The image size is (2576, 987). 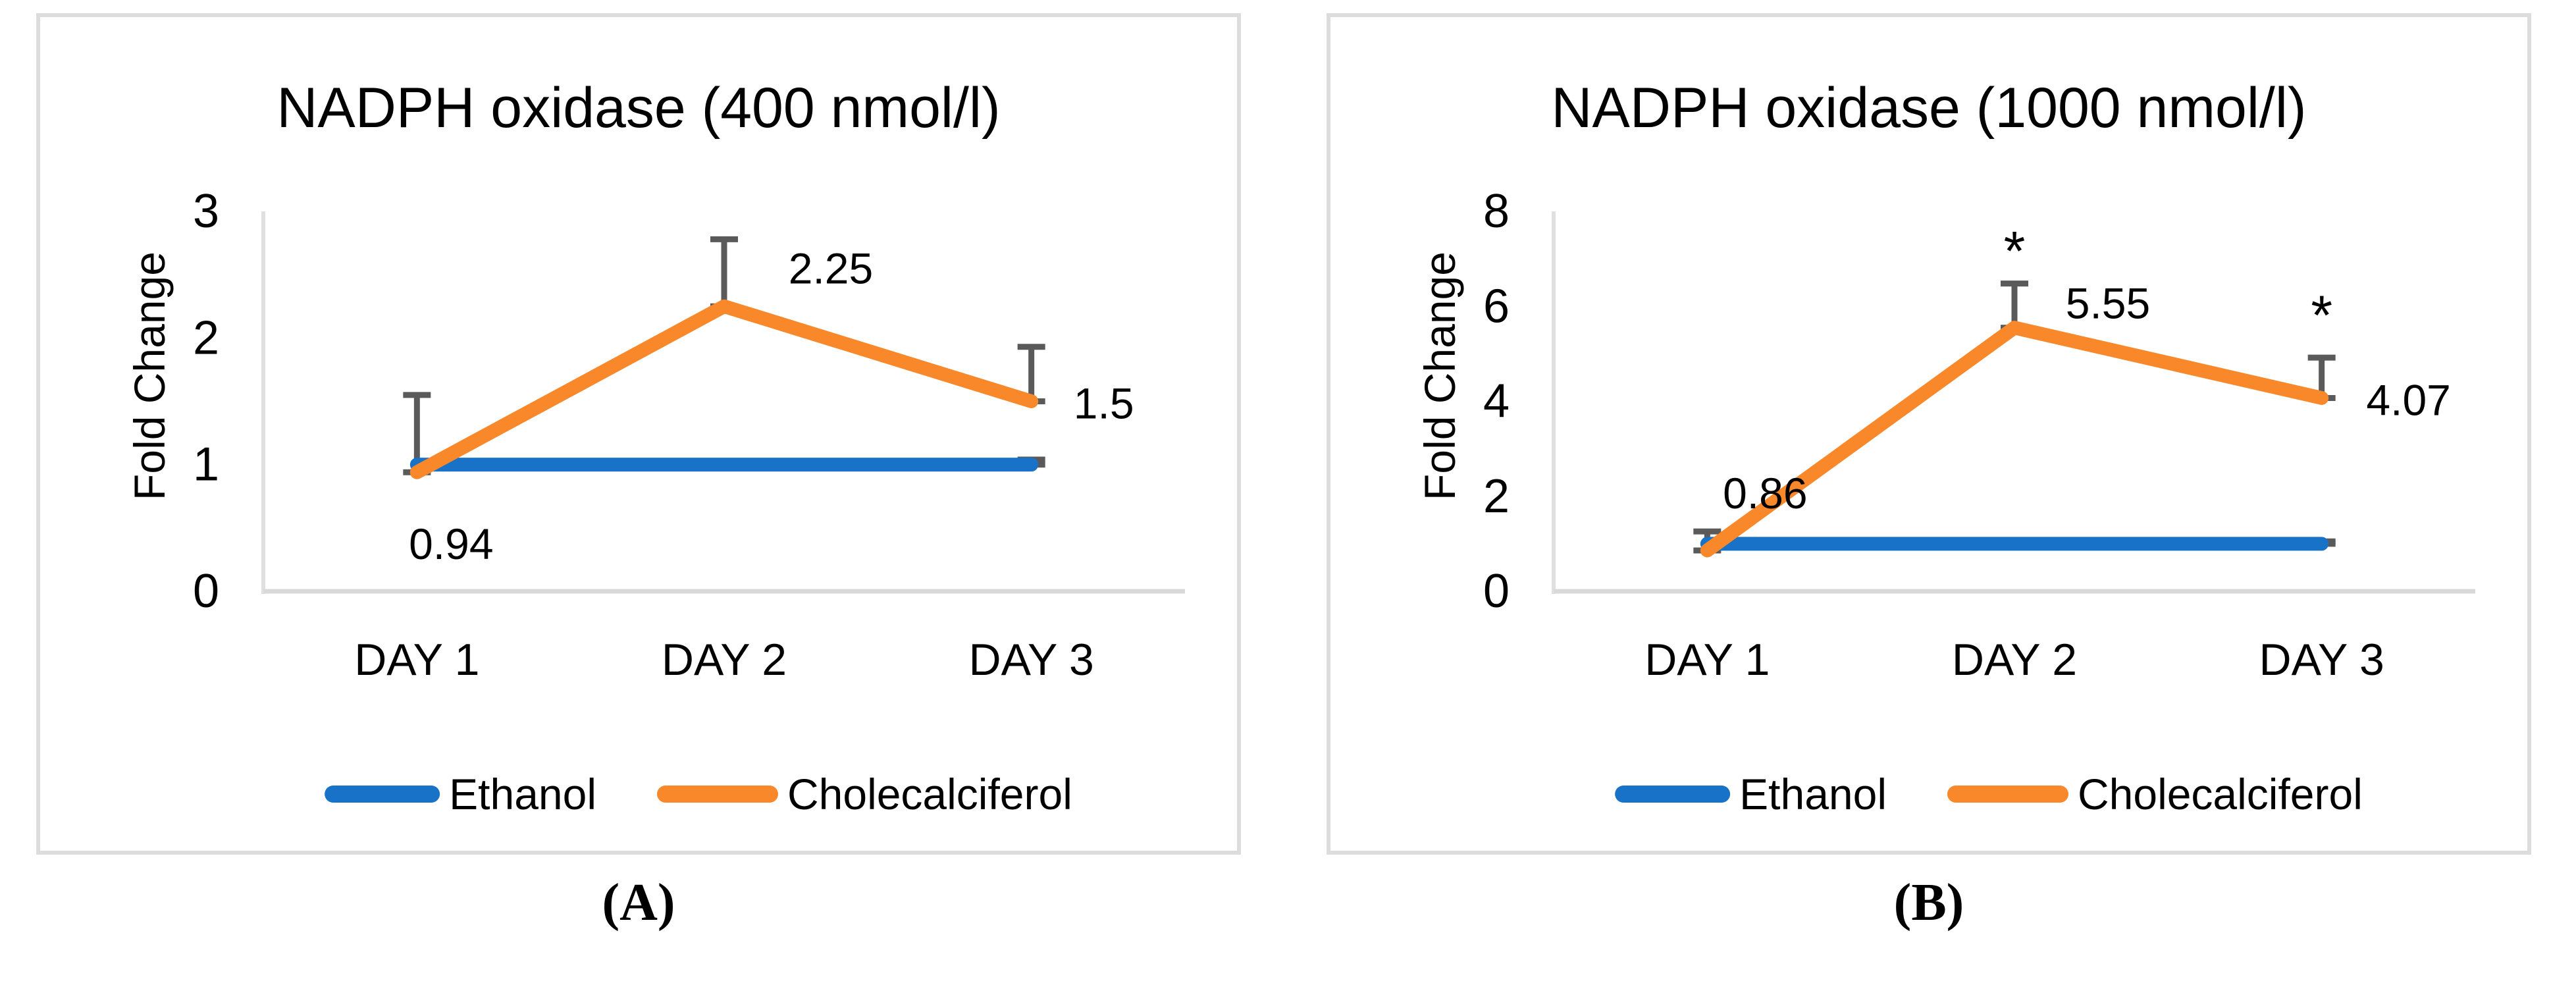 What do you see at coordinates (1496, 211) in the screenshot?
I see `y-tick-label: 8` at bounding box center [1496, 211].